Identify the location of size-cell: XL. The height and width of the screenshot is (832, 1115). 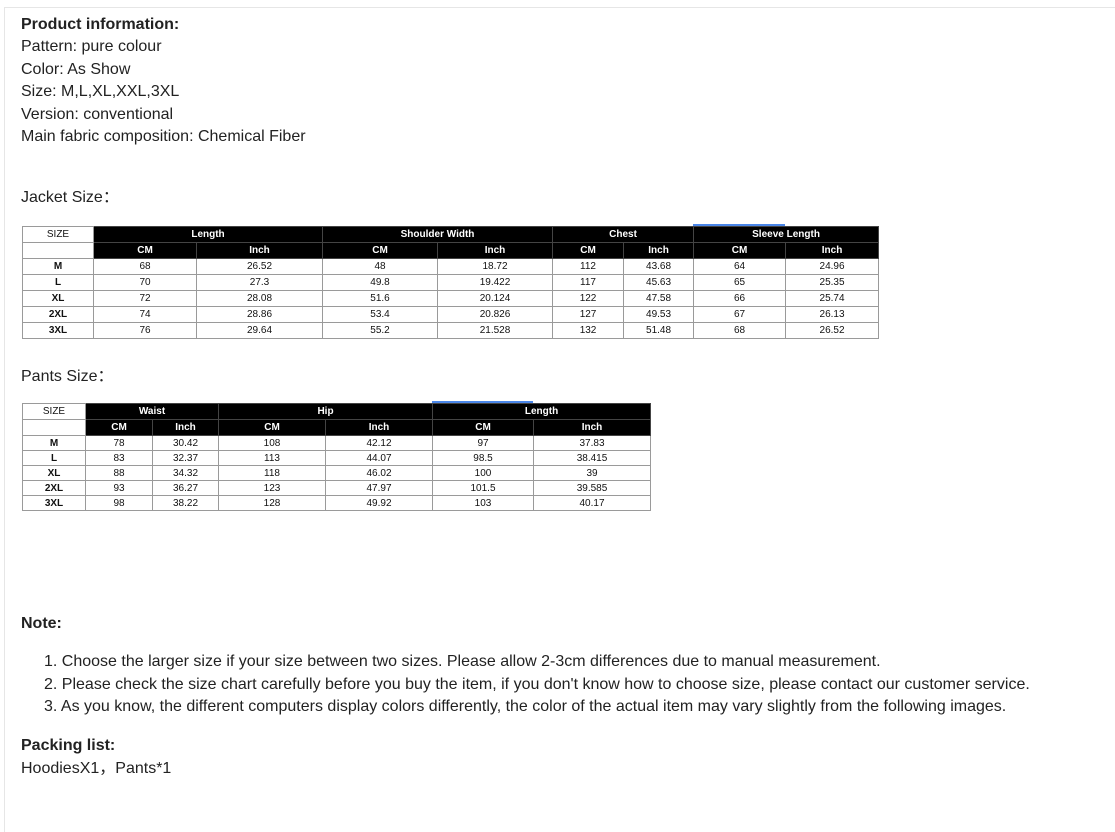
(54, 473).